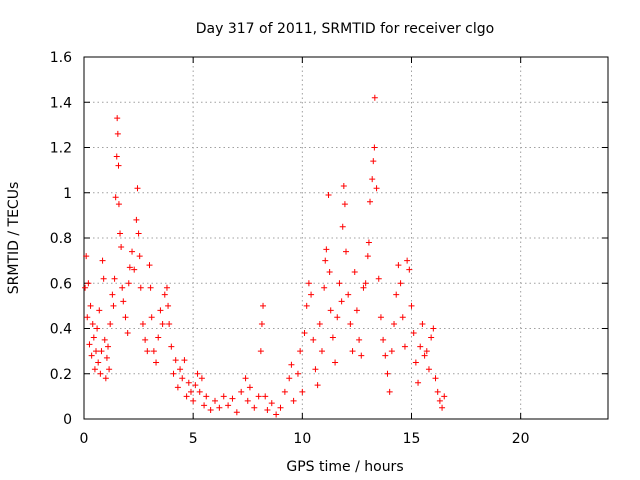 This screenshot has height=480, width=640. I want to click on y-tick-label: 1.4, so click(61, 103).